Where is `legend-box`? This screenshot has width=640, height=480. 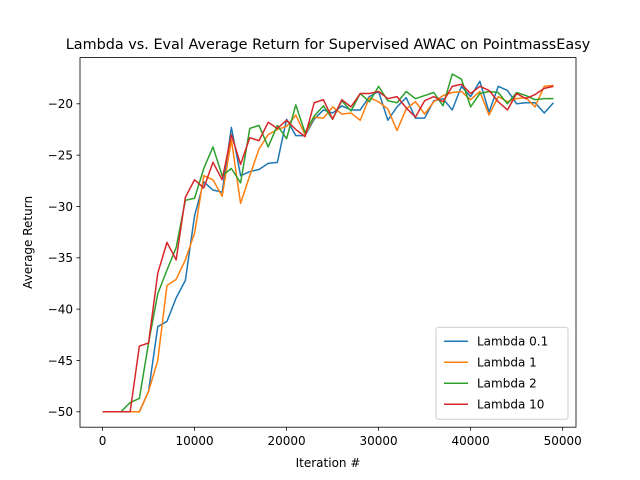
legend-box is located at coordinates (502, 373).